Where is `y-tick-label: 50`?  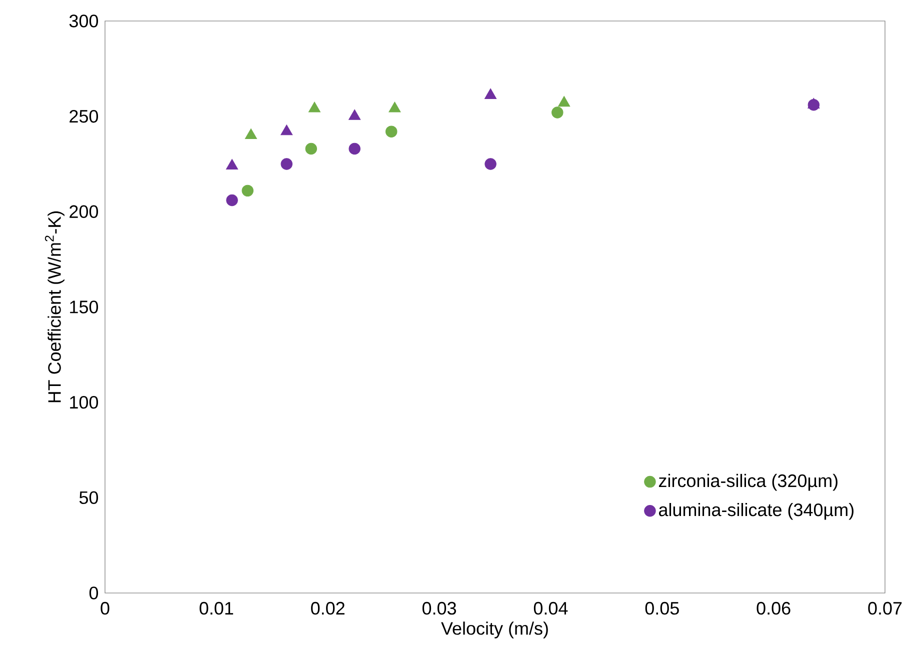
y-tick-label: 50 is located at coordinates (88, 497).